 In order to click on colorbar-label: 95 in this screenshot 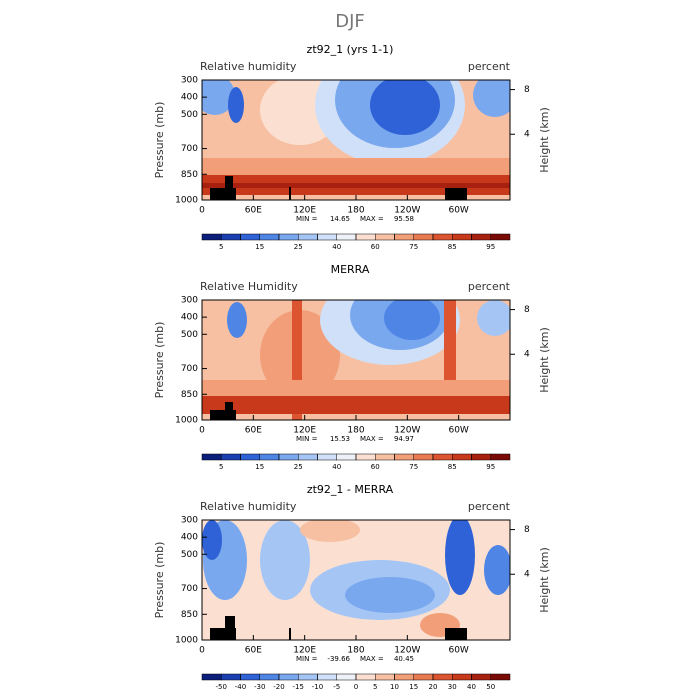, I will do `click(490, 467)`.